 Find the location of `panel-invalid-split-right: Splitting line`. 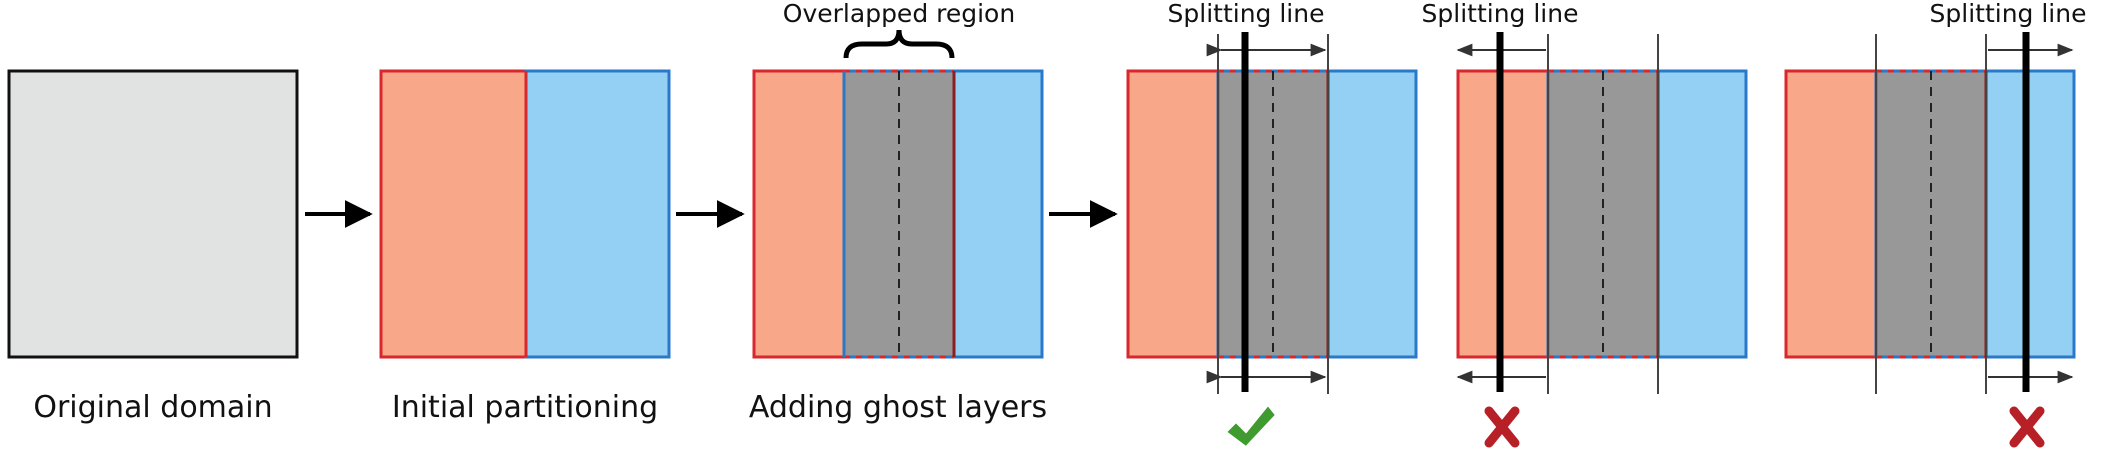

panel-invalid-split-right: Splitting line is located at coordinates (1935, 225).